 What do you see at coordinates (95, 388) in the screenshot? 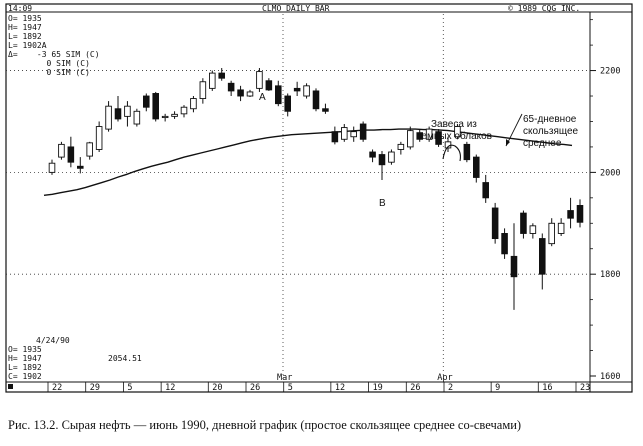
I see `date-tick-label-29: 29` at bounding box center [95, 388].